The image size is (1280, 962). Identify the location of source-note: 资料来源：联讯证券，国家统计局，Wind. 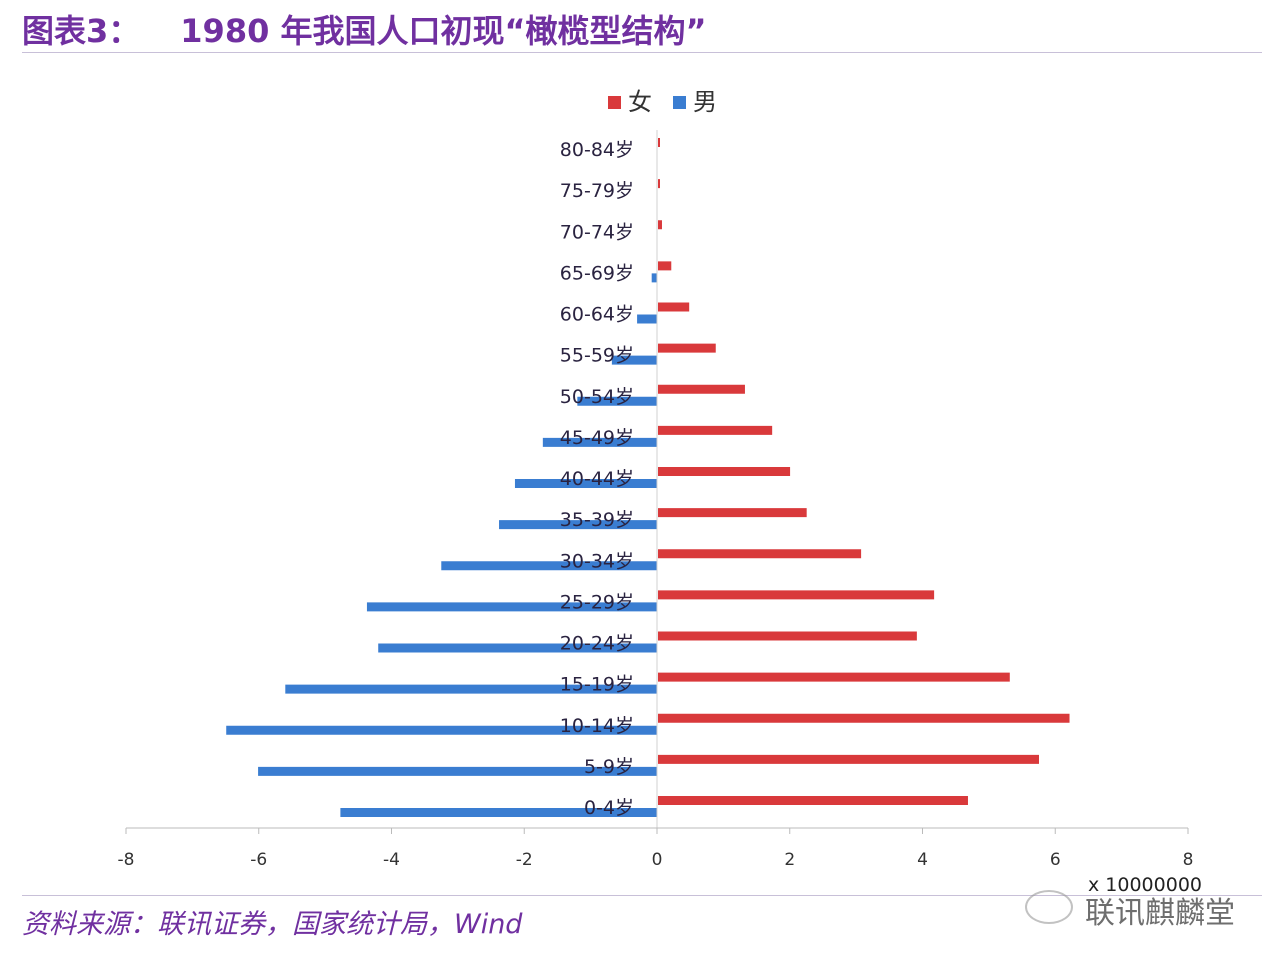
(272, 924).